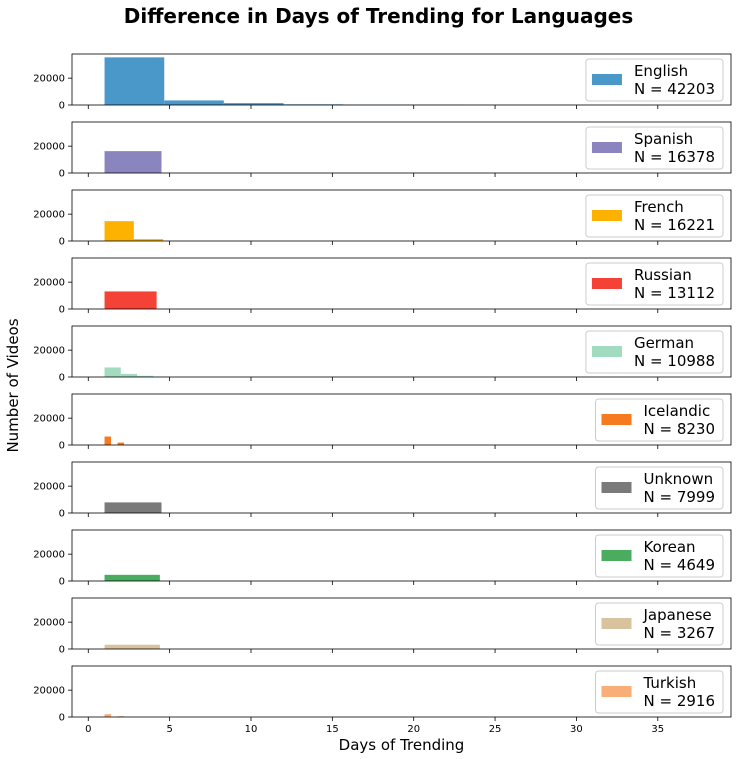  I want to click on x-axis-label: Days of Trending, so click(402, 745).